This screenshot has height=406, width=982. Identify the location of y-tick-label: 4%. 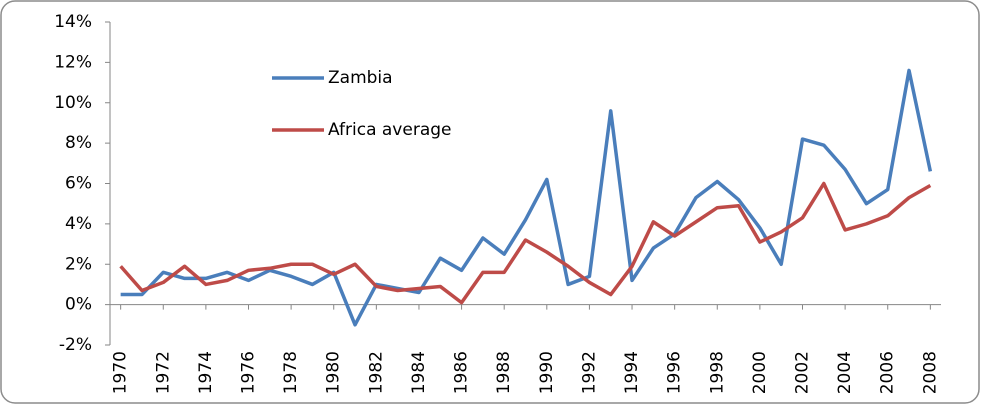
(78, 224).